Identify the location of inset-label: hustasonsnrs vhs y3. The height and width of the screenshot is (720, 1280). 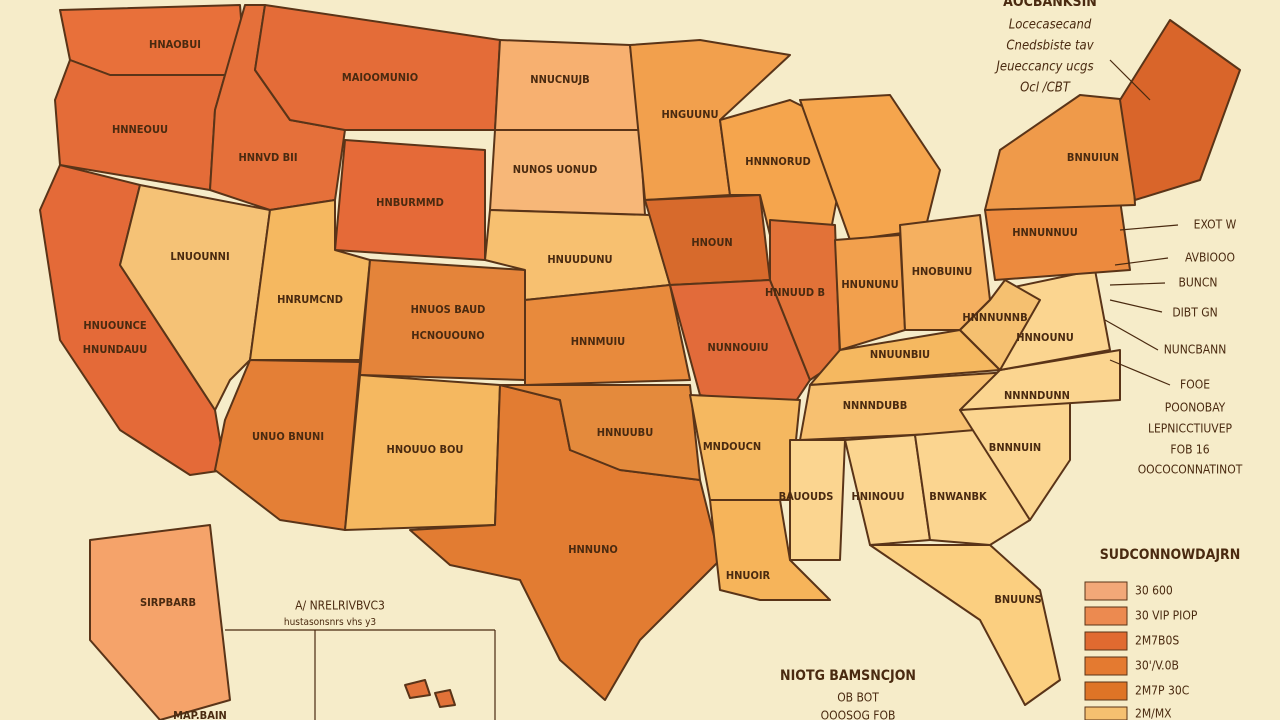
(330, 622).